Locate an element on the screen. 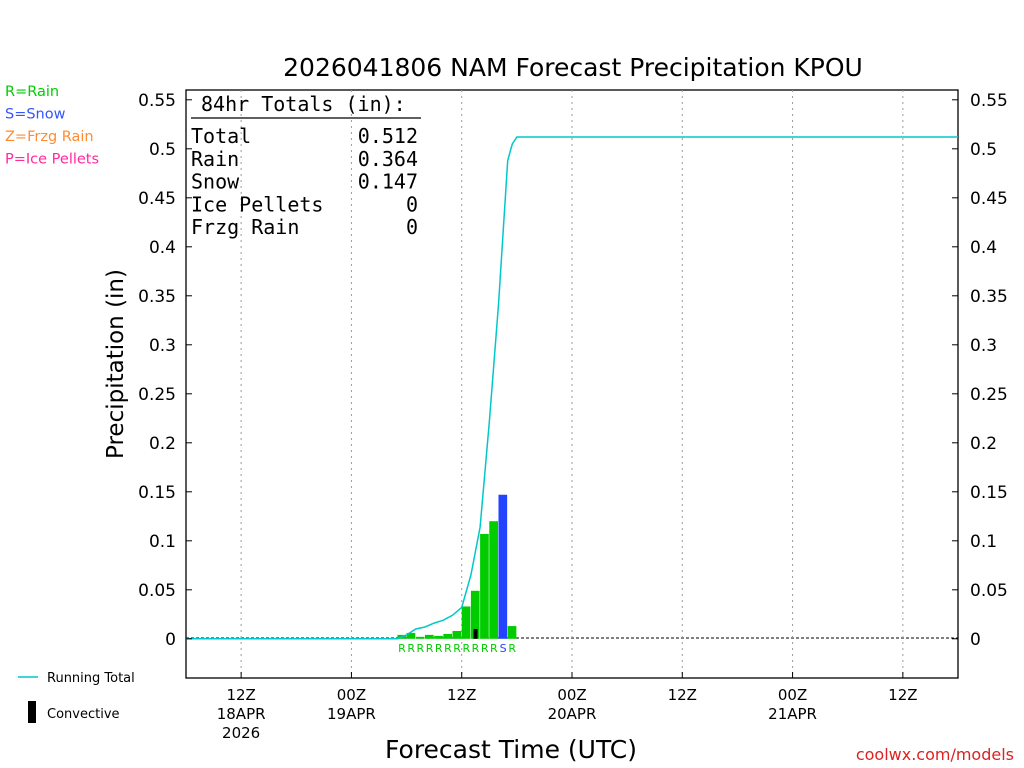 The width and height of the screenshot is (1024, 768). y-tick-label-left: 0.4 is located at coordinates (162, 248).